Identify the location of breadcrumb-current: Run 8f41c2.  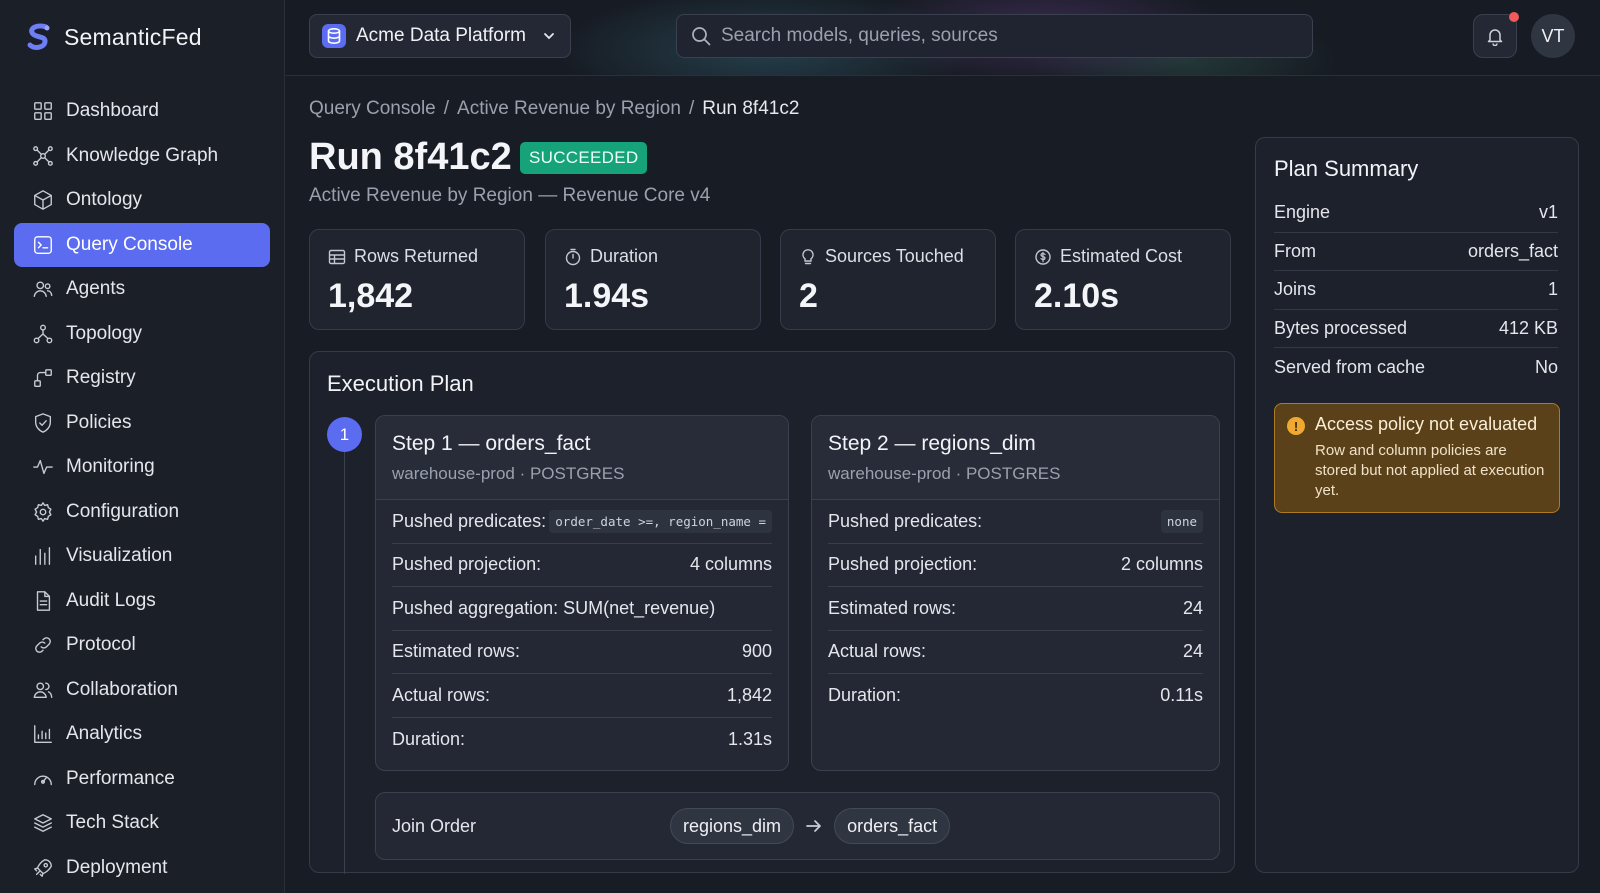
(751, 108).